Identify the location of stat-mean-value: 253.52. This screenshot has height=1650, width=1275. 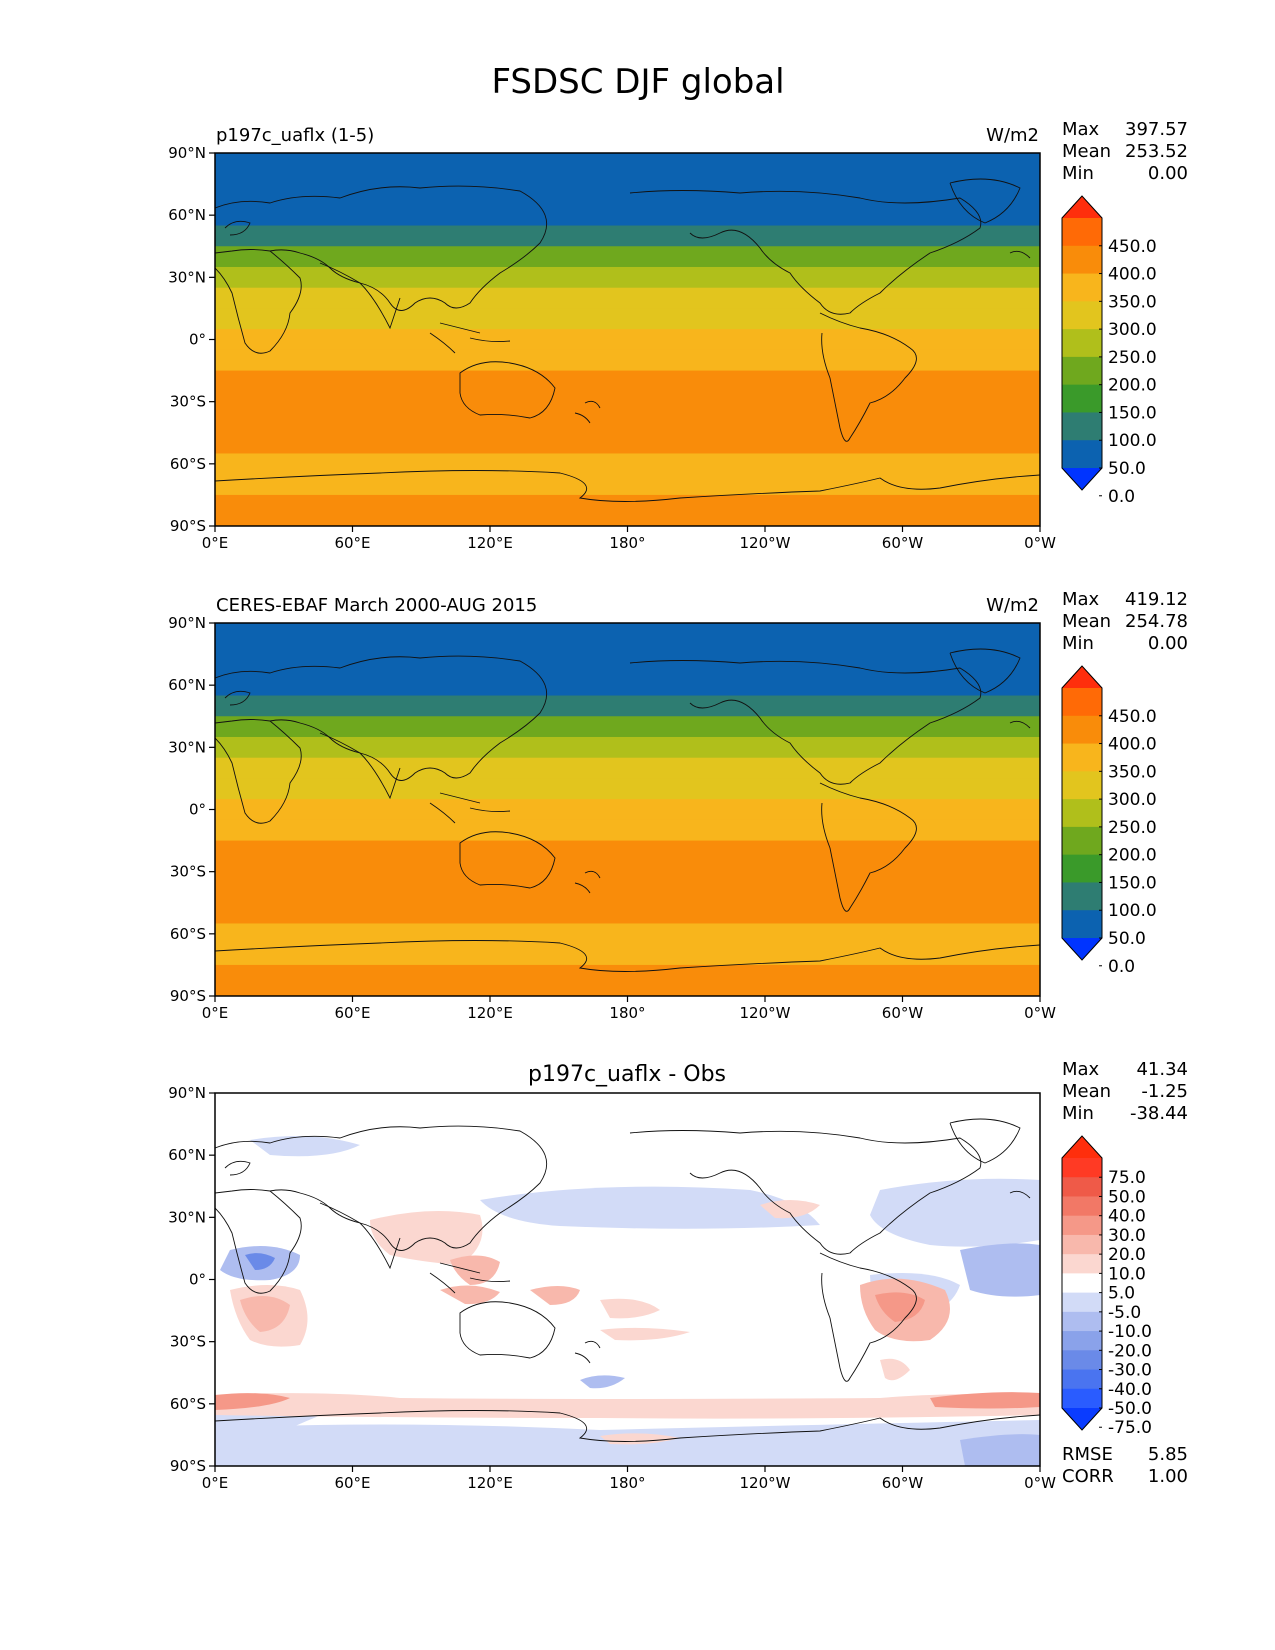
(1156, 151).